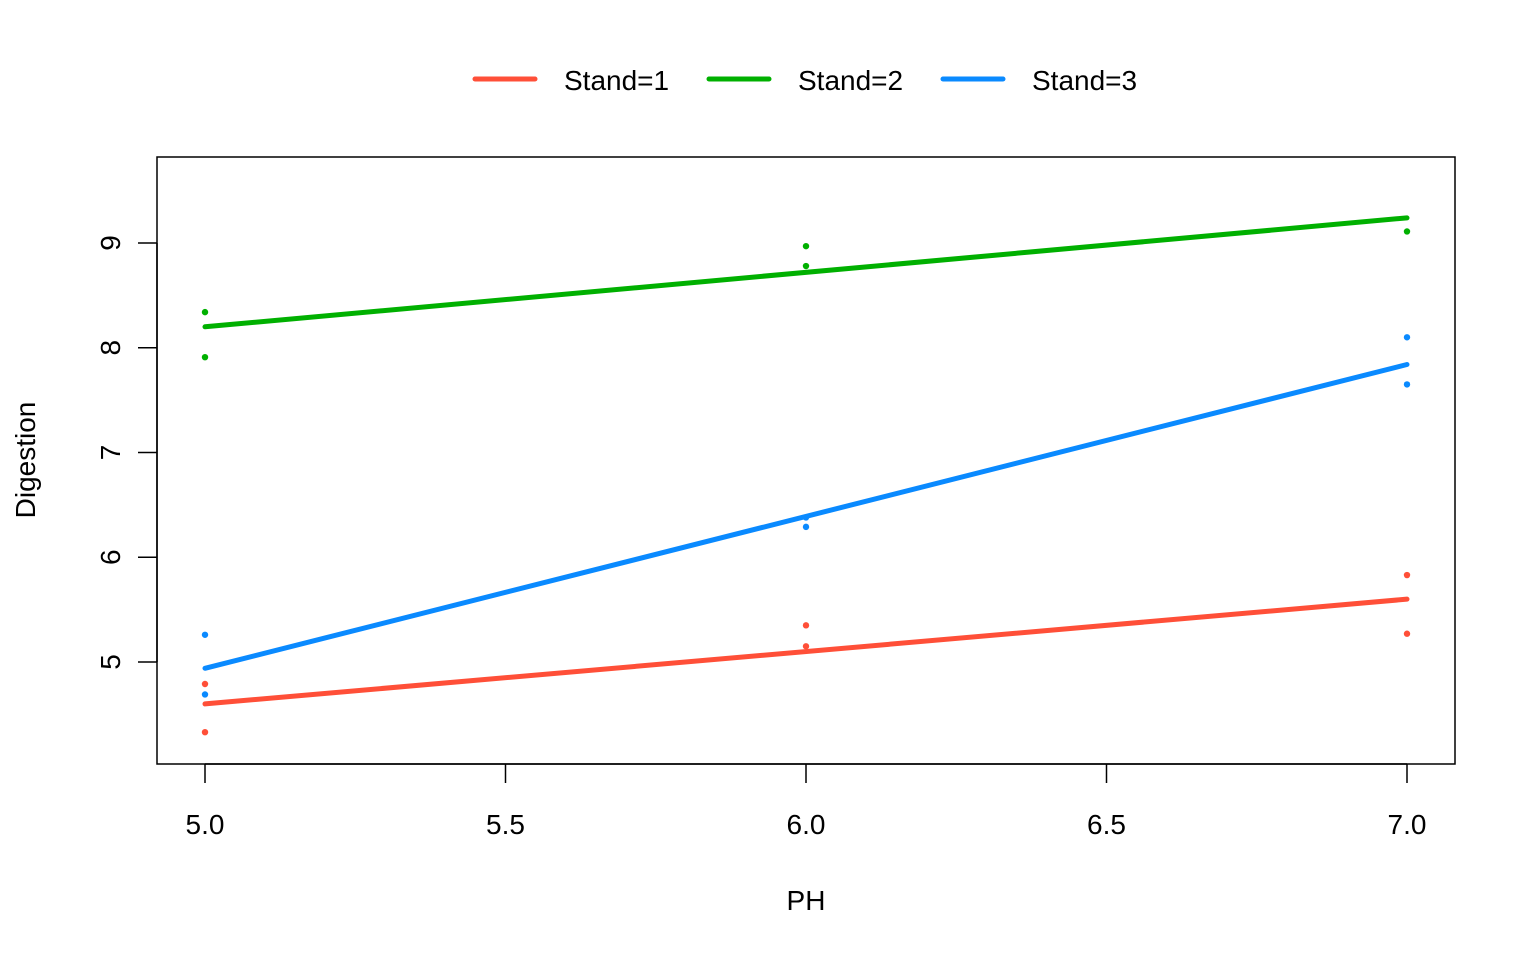  I want to click on x-tick-label: 7.0, so click(1407, 824).